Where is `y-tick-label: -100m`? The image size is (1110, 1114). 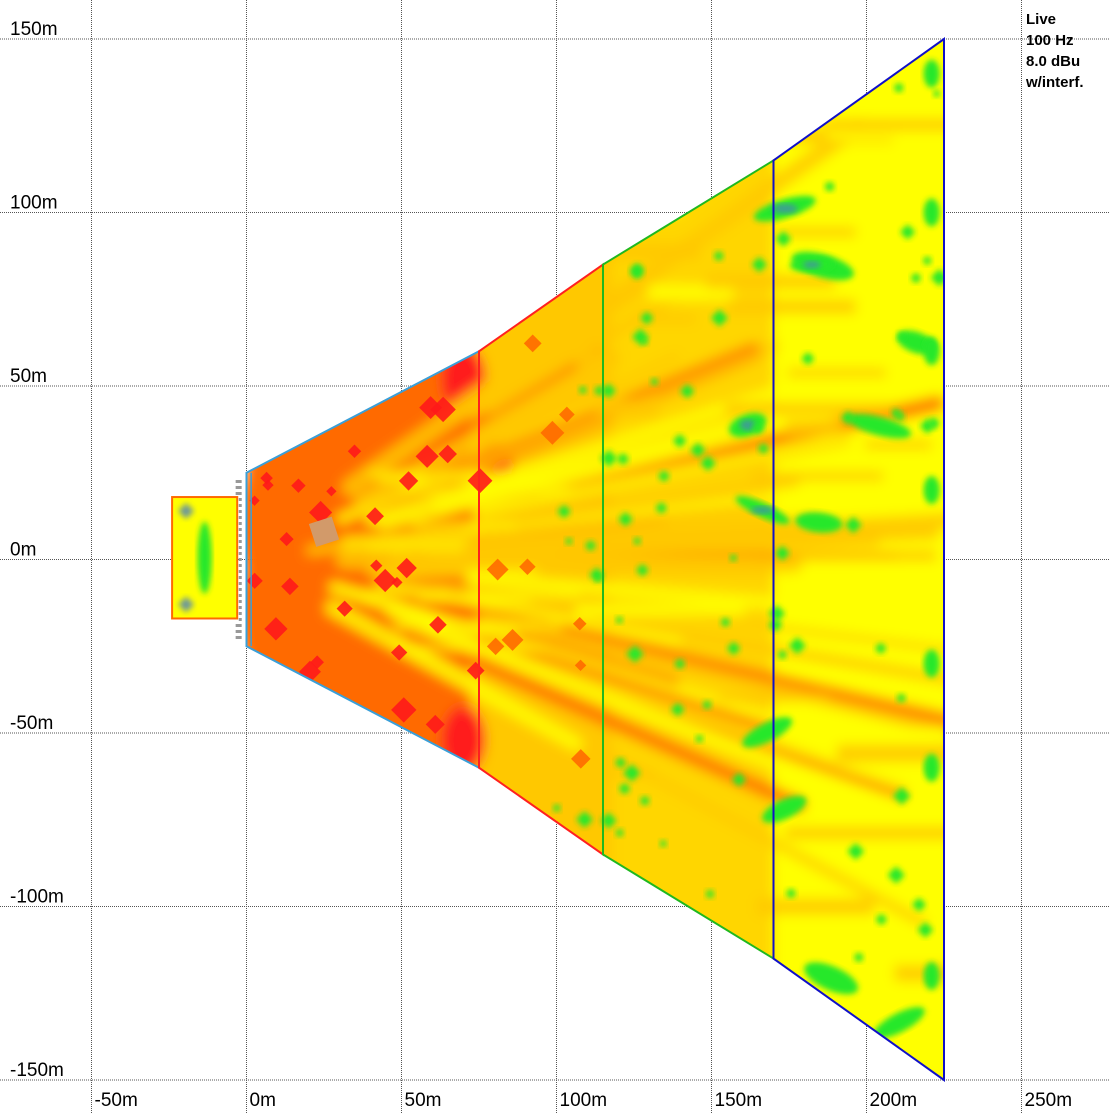
y-tick-label: -100m is located at coordinates (37, 897).